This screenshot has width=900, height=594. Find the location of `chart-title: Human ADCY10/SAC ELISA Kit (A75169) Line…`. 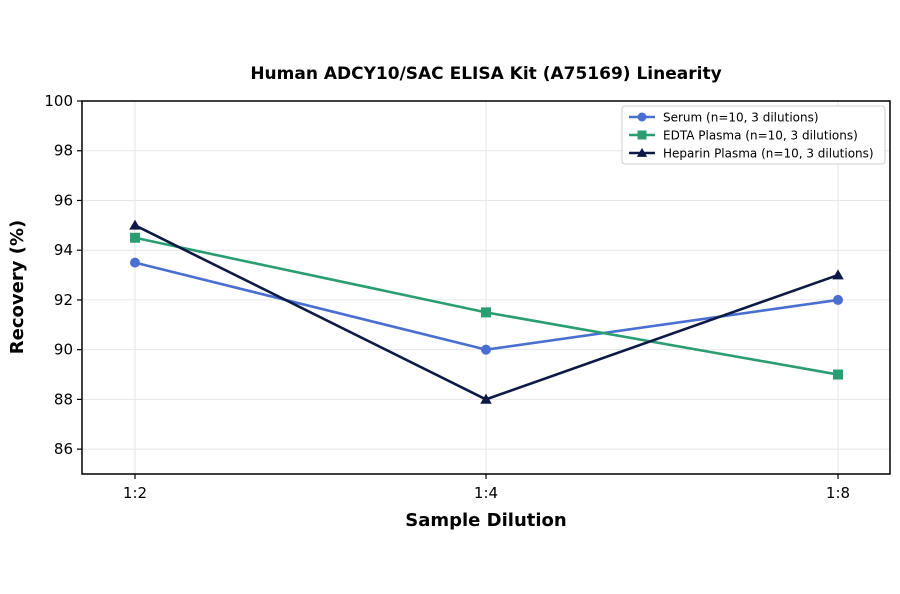

chart-title: Human ADCY10/SAC ELISA Kit (A75169) Line… is located at coordinates (485, 74).